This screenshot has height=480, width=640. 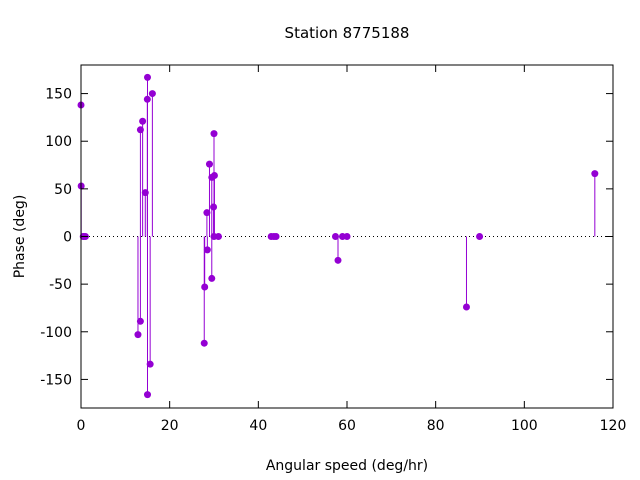 What do you see at coordinates (524, 426) in the screenshot?
I see `x-tick-label: 100` at bounding box center [524, 426].